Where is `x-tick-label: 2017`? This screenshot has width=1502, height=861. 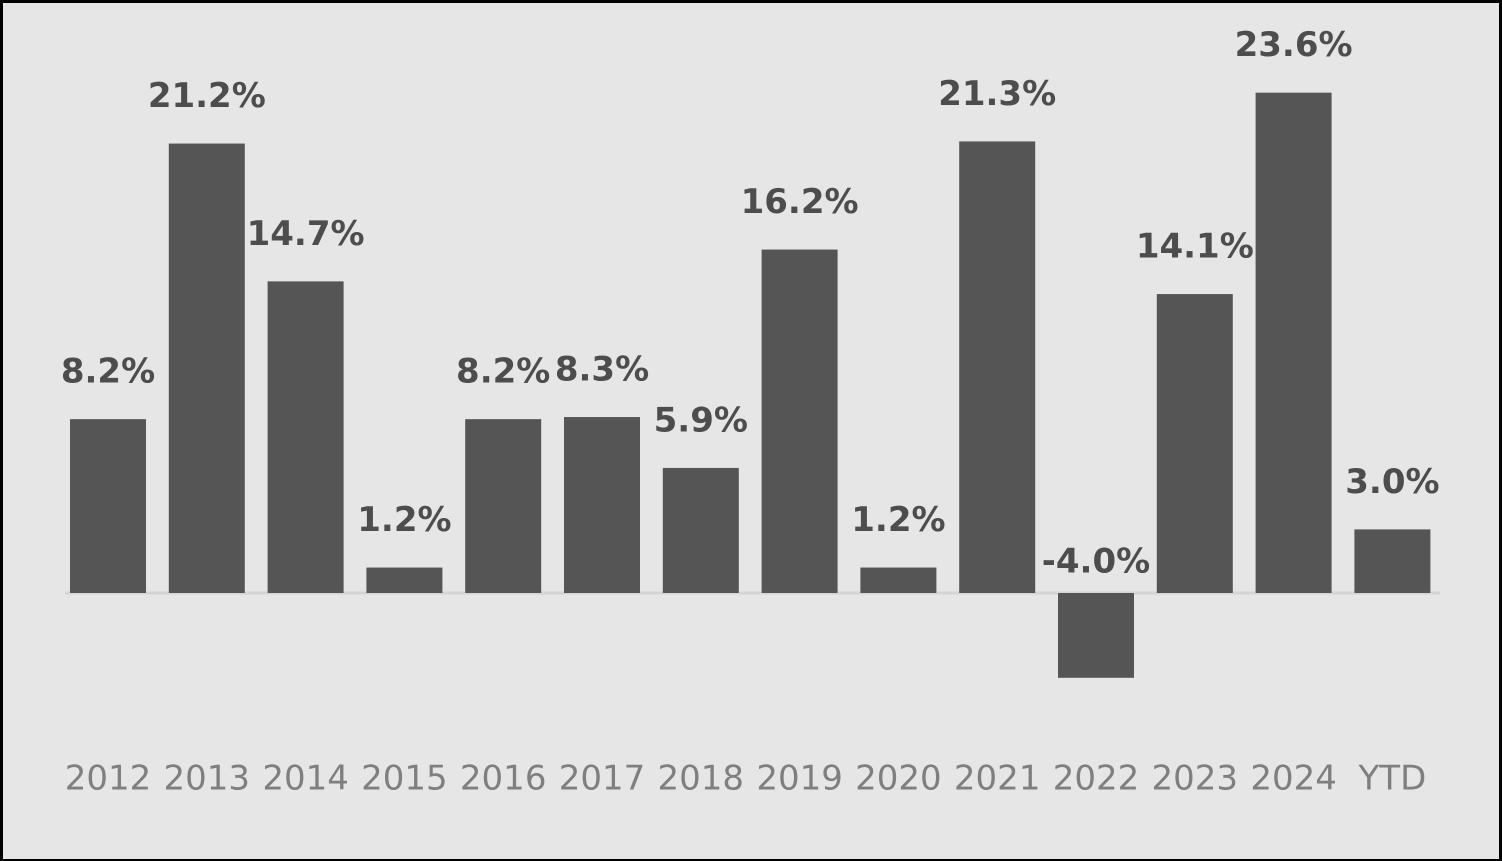
x-tick-label: 2017 is located at coordinates (602, 779).